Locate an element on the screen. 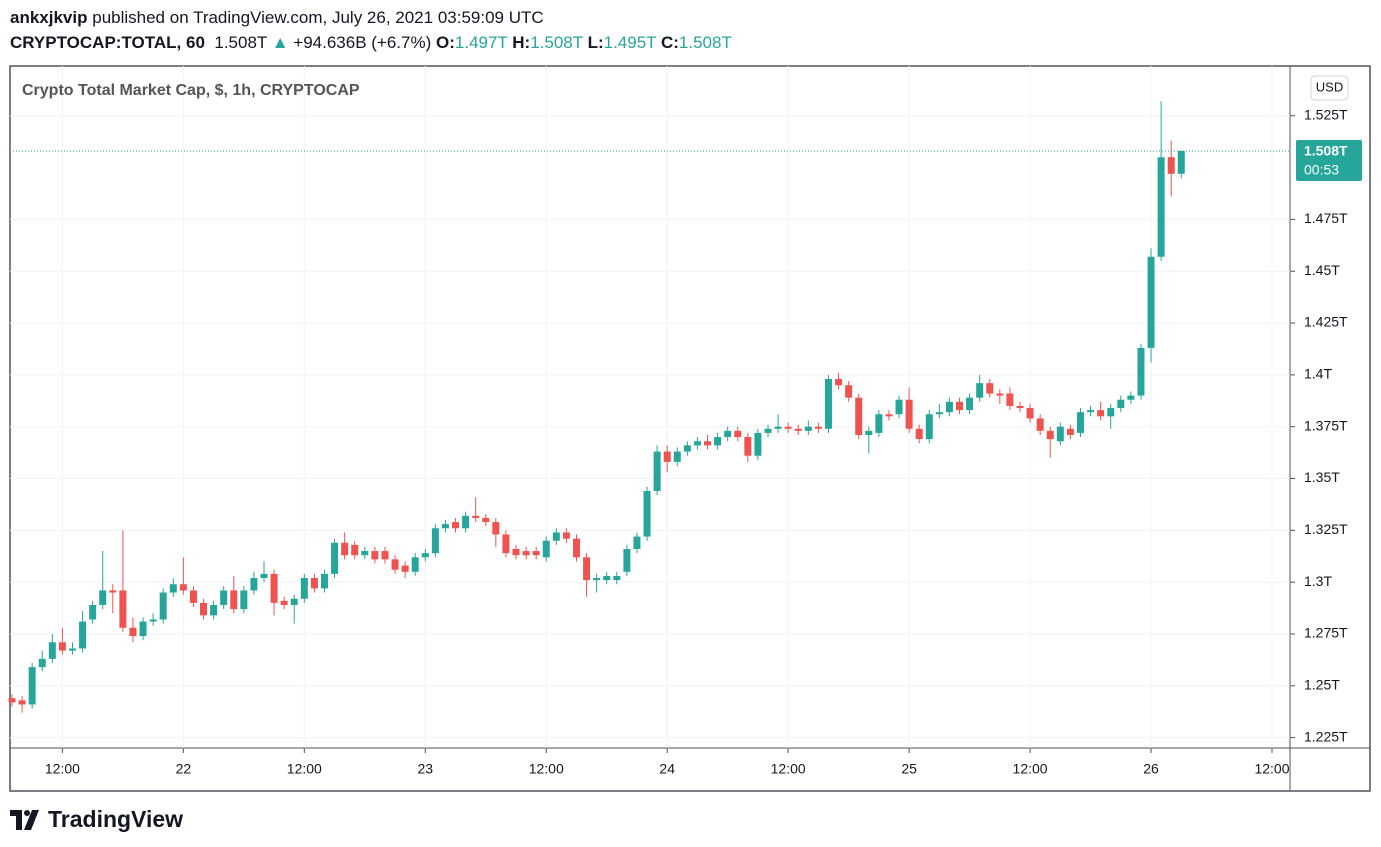  y-tick-label: 1.375T is located at coordinates (1326, 425).